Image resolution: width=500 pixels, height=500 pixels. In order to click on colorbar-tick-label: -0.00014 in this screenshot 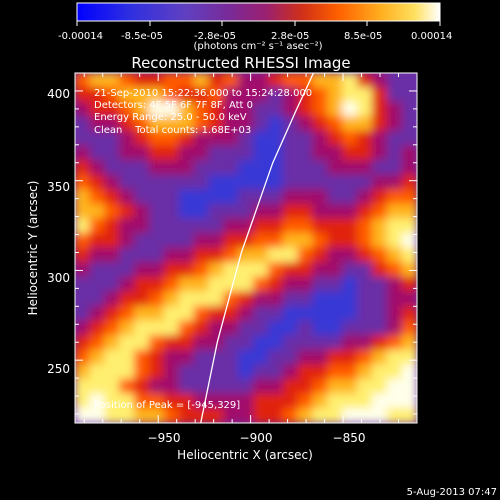, I will do `click(80, 36)`.